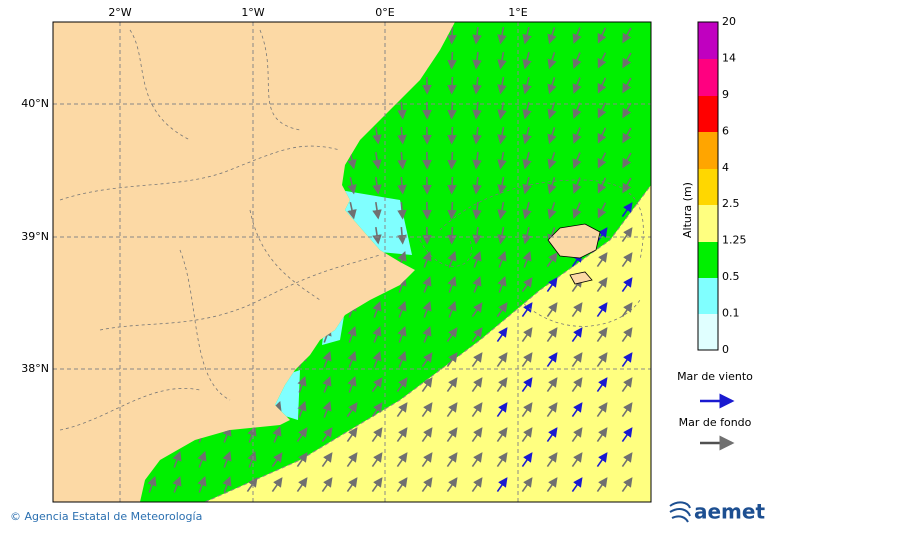 The height and width of the screenshot is (537, 900). Describe the element at coordinates (725, 167) in the screenshot. I see `colorbar-label: 4` at that location.